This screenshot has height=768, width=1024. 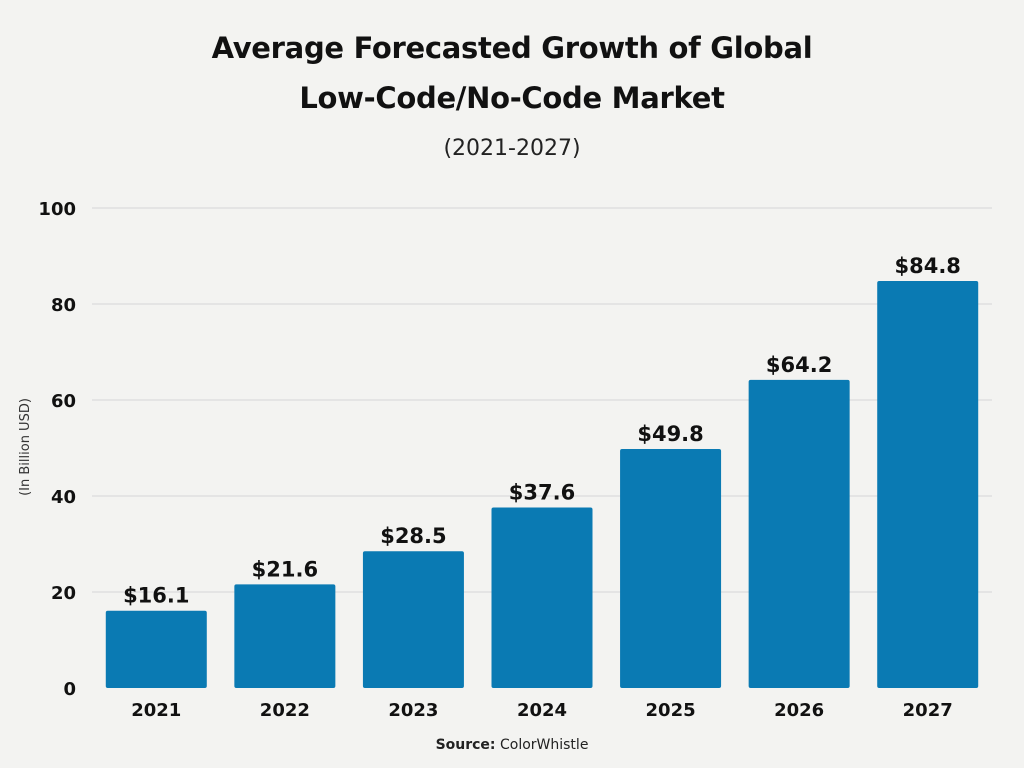 I want to click on chart-title-line-2: Low-Code/No-Code Market, so click(x=512, y=98).